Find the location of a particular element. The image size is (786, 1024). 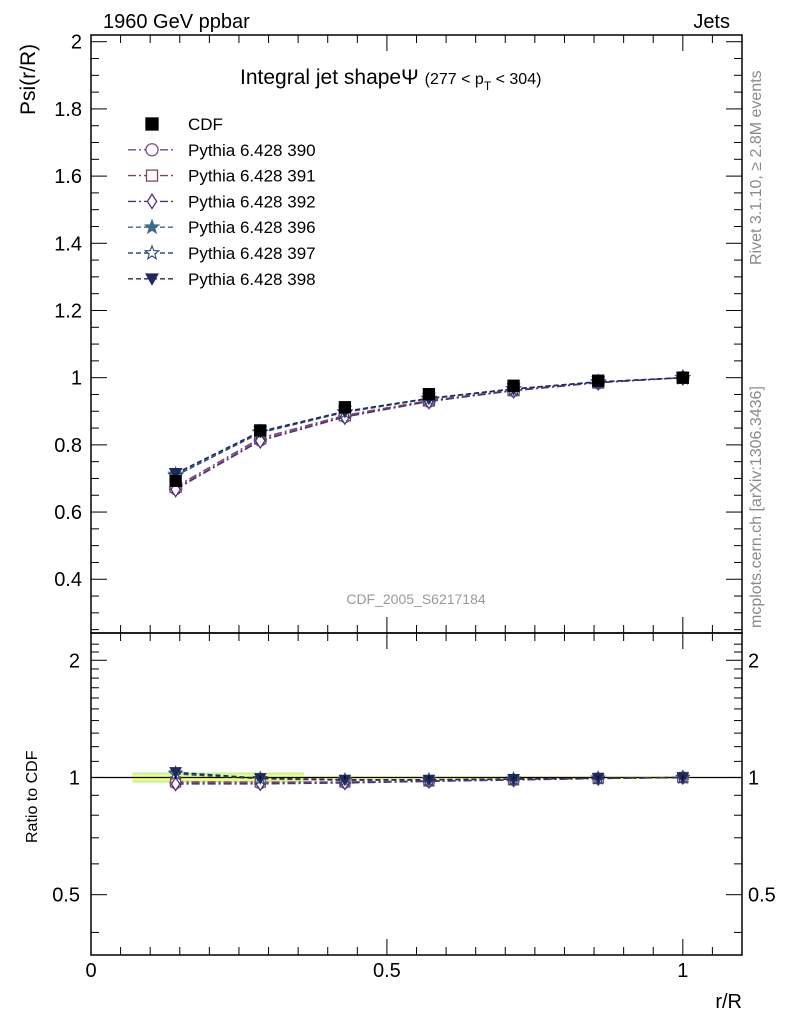

y-tick-label: 1.6 is located at coordinates (68, 177).